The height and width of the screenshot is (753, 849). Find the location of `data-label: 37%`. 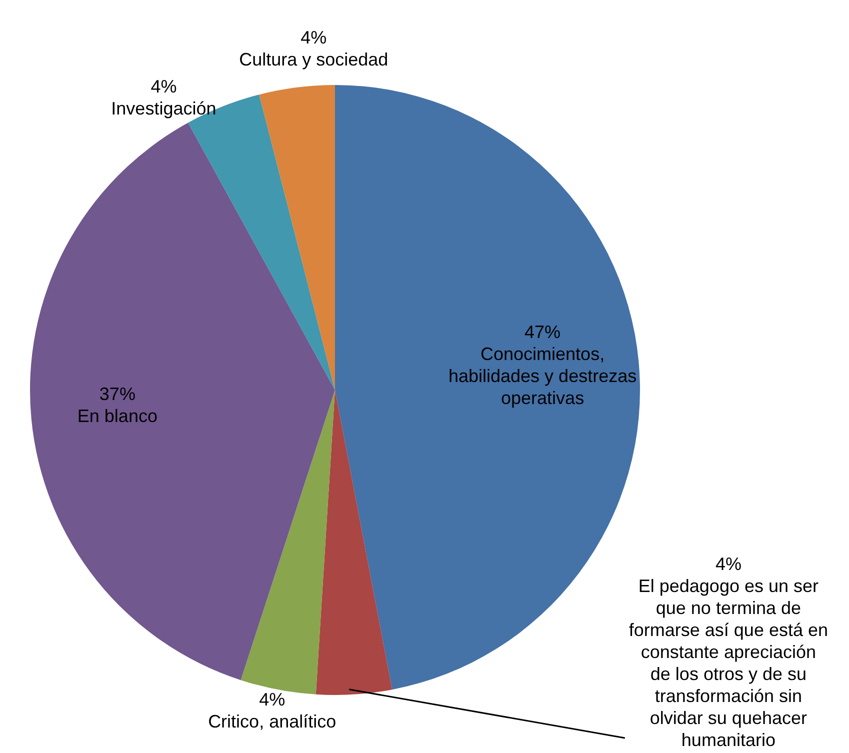

data-label: 37% is located at coordinates (117, 394).